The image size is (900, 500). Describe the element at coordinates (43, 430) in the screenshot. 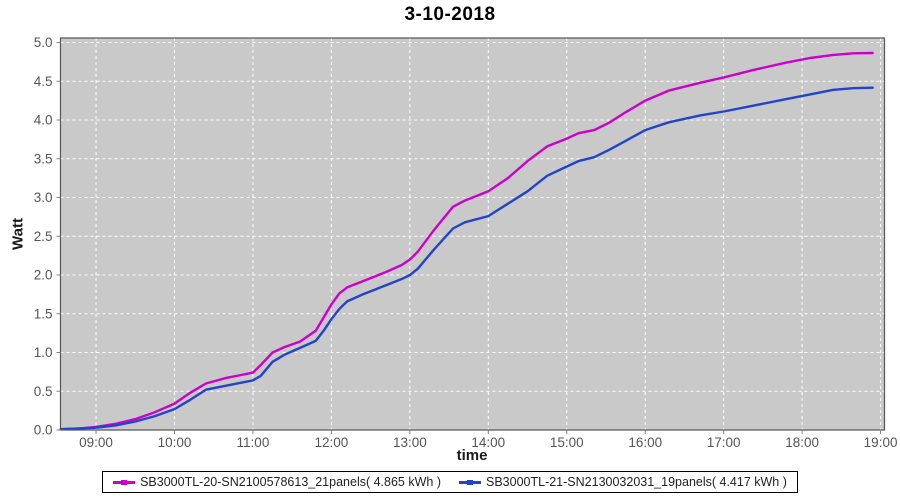

I see `y-tick-label: 0.0` at that location.